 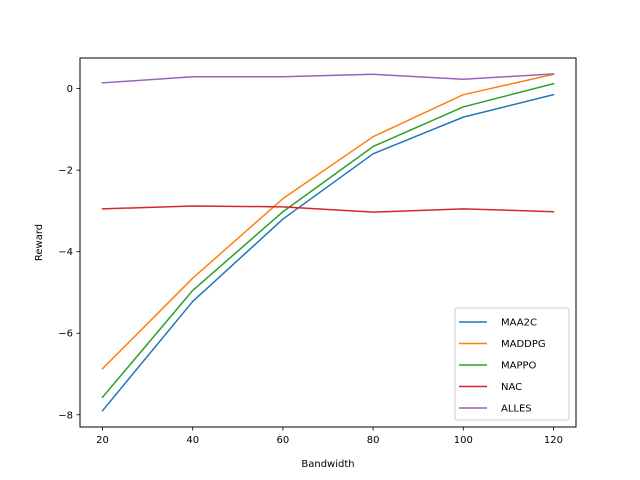 I want to click on legend: MAA2C MADDPG MAPPO NAC ALLES, so click(x=512, y=364).